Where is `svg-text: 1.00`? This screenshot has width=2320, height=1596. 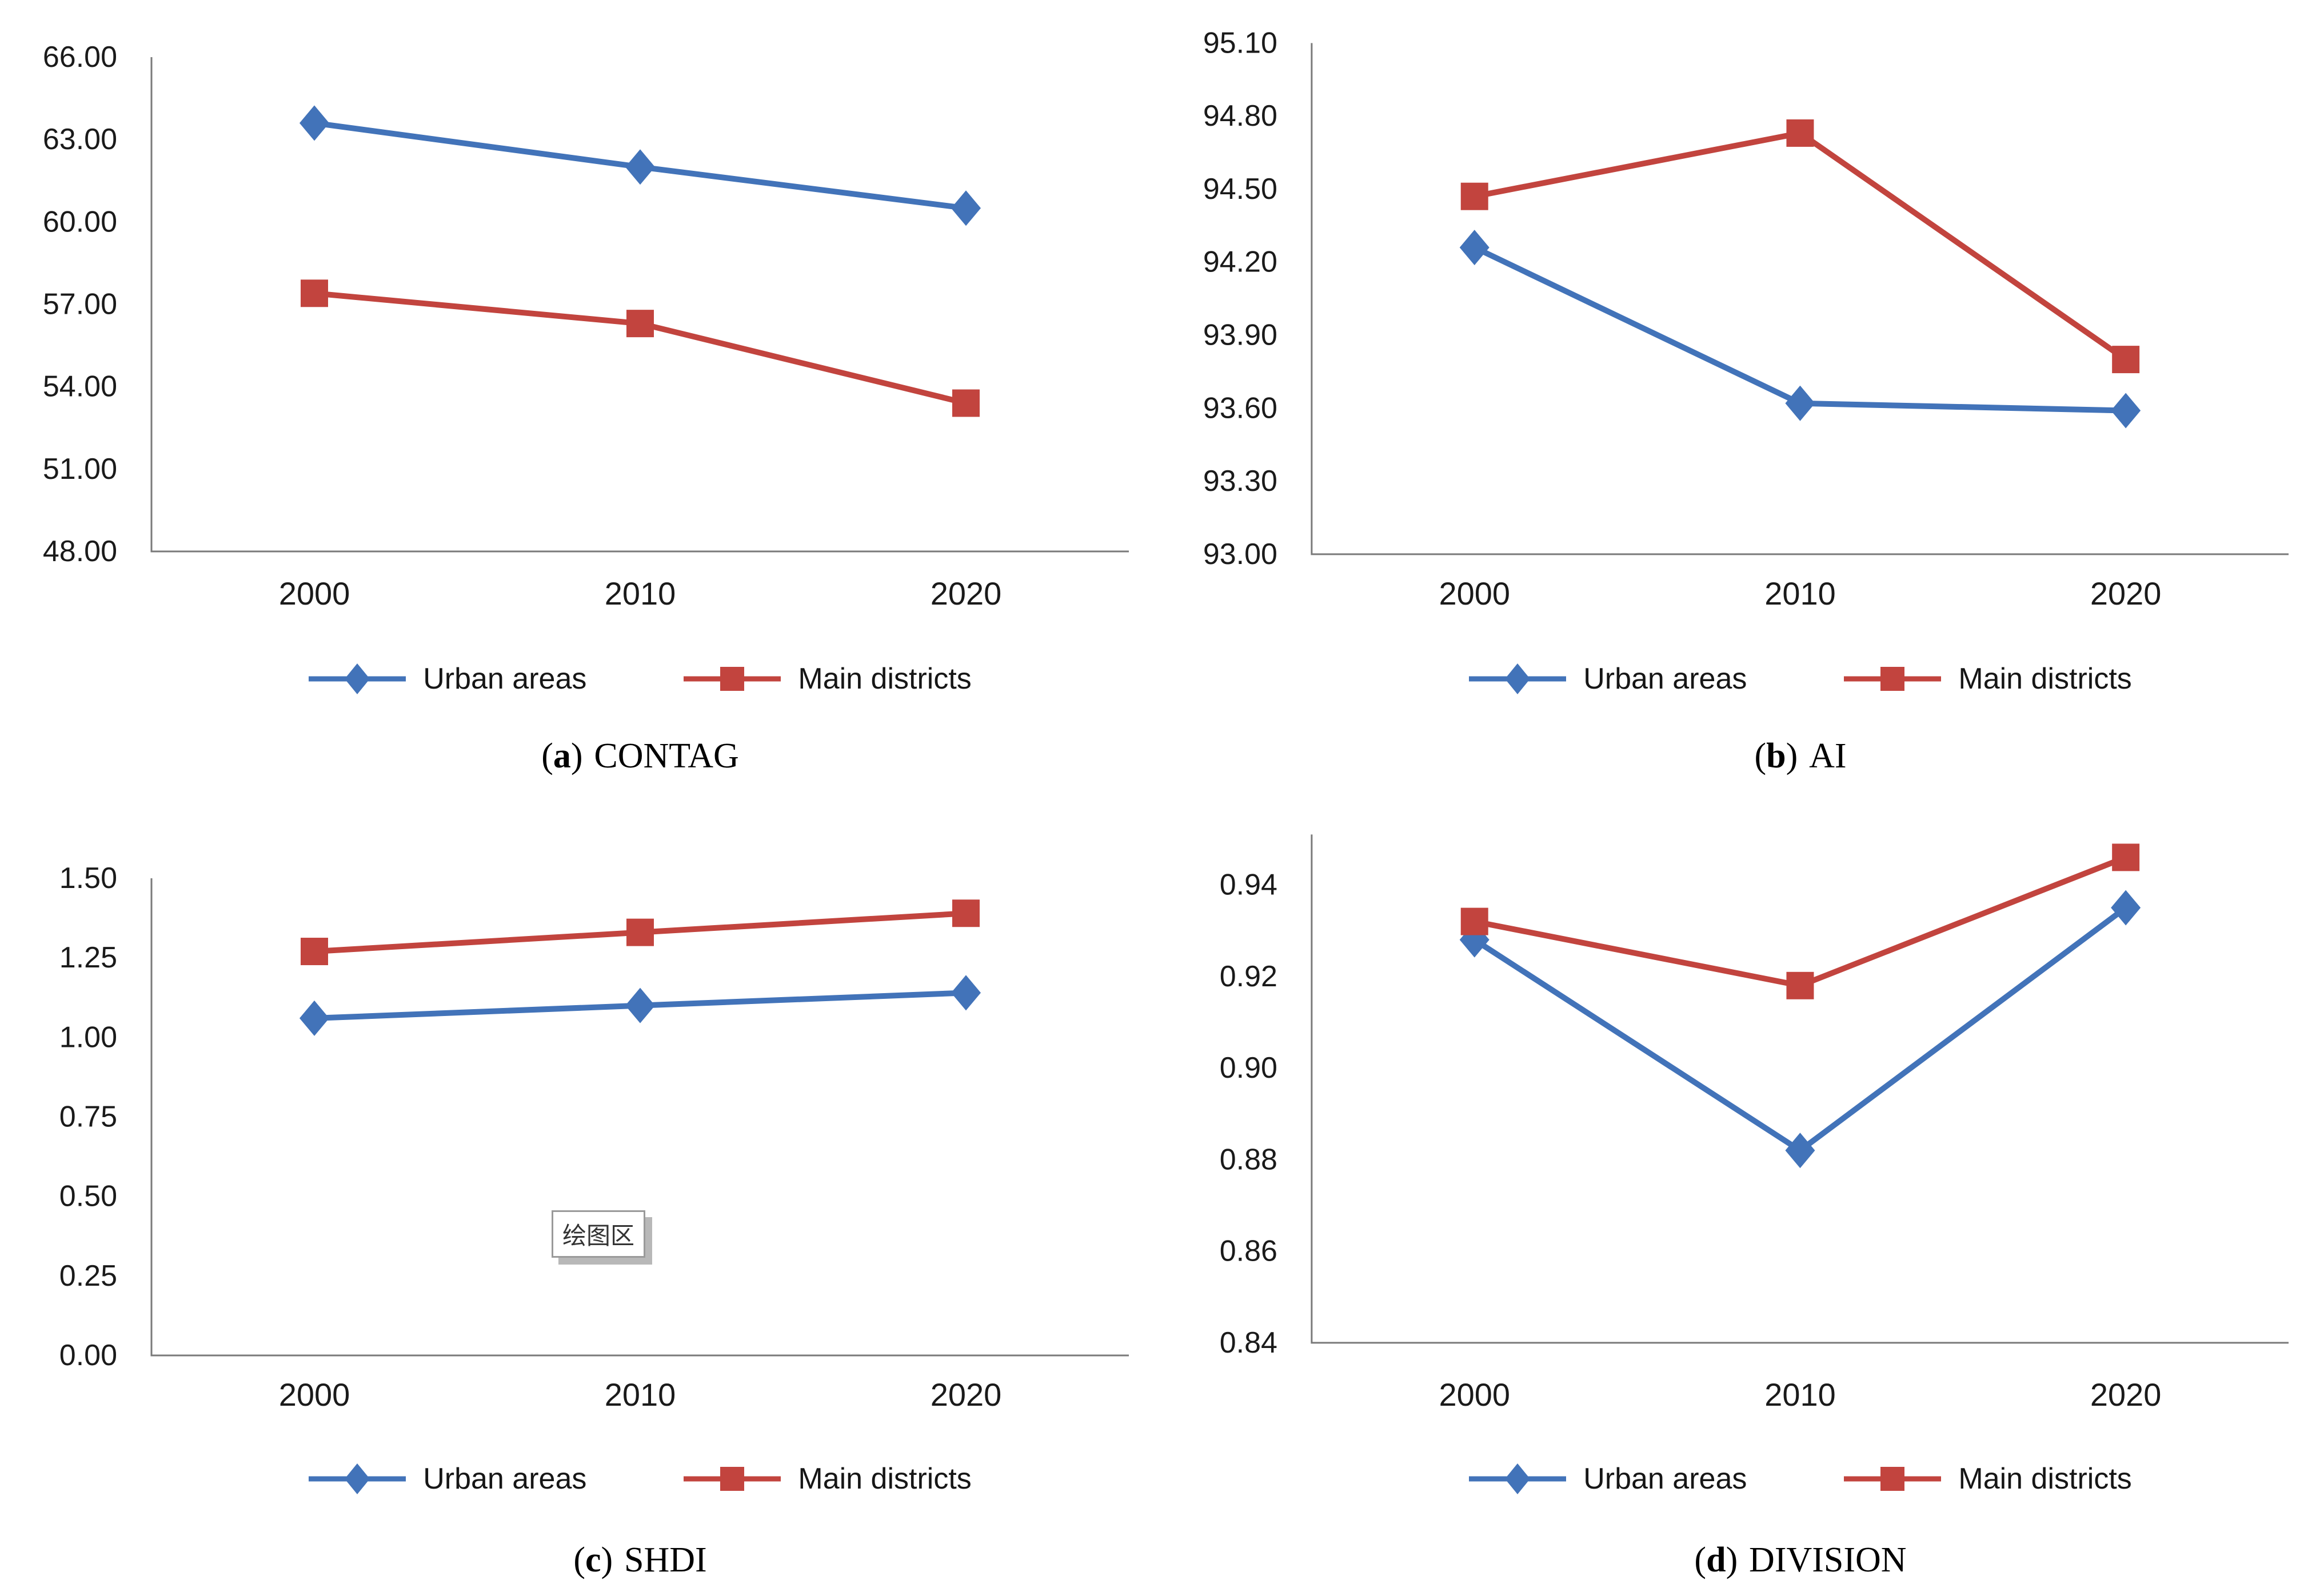 svg-text: 1.00 is located at coordinates (88, 1037).